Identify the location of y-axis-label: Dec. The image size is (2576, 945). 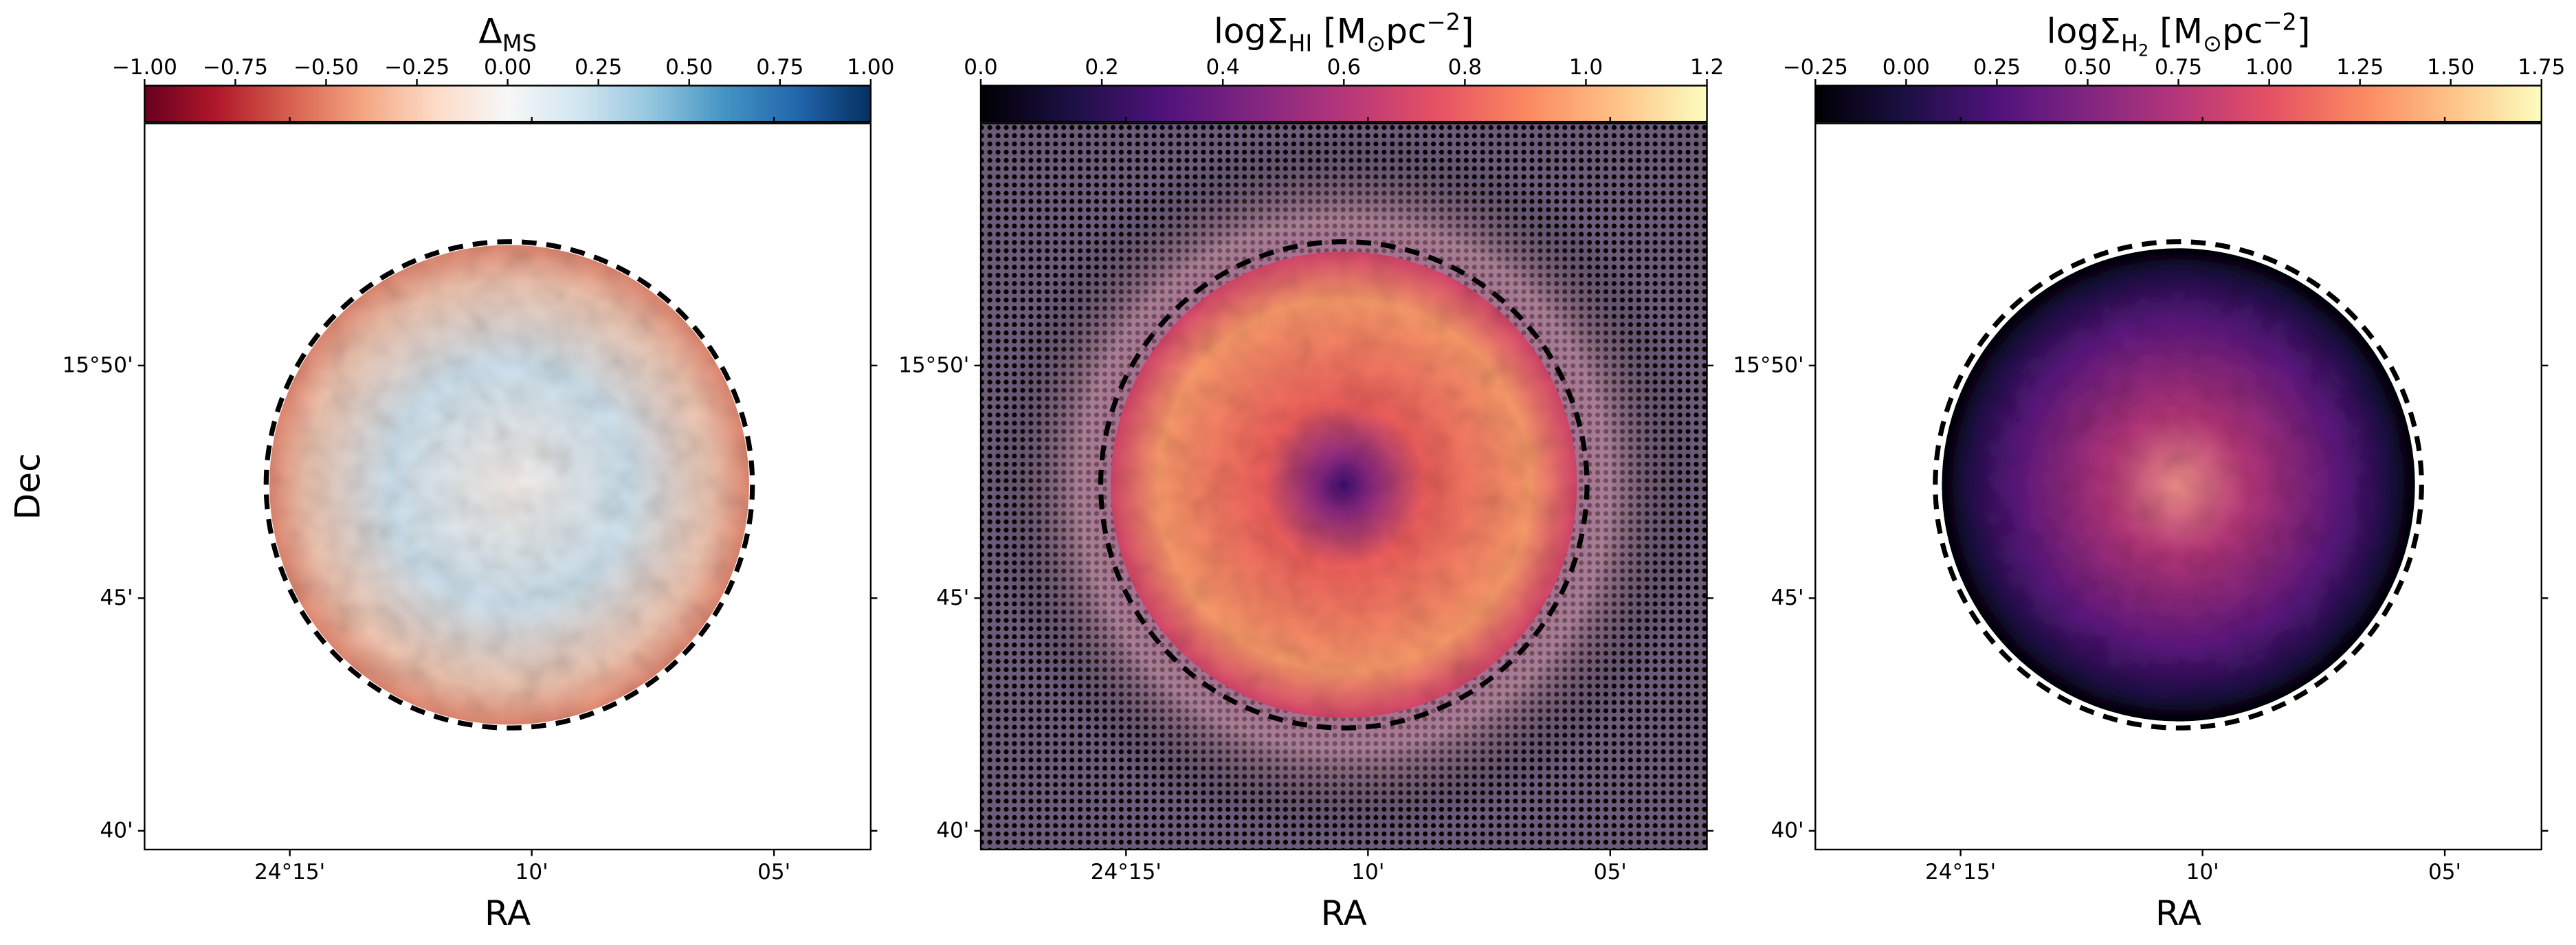
(27, 487).